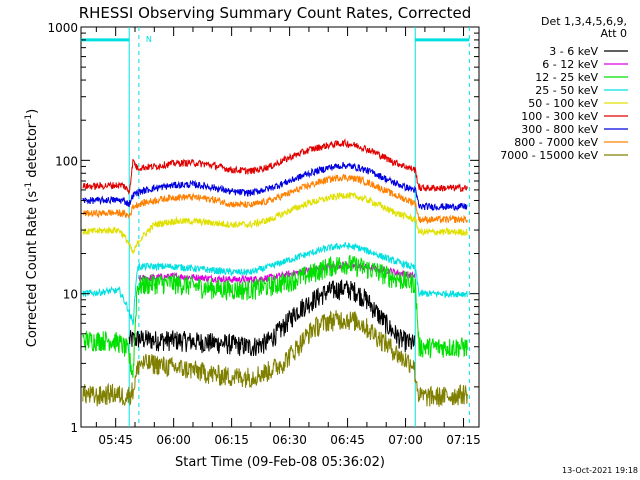  I want to click on x-tick-label-4: 06:45, so click(347, 440).